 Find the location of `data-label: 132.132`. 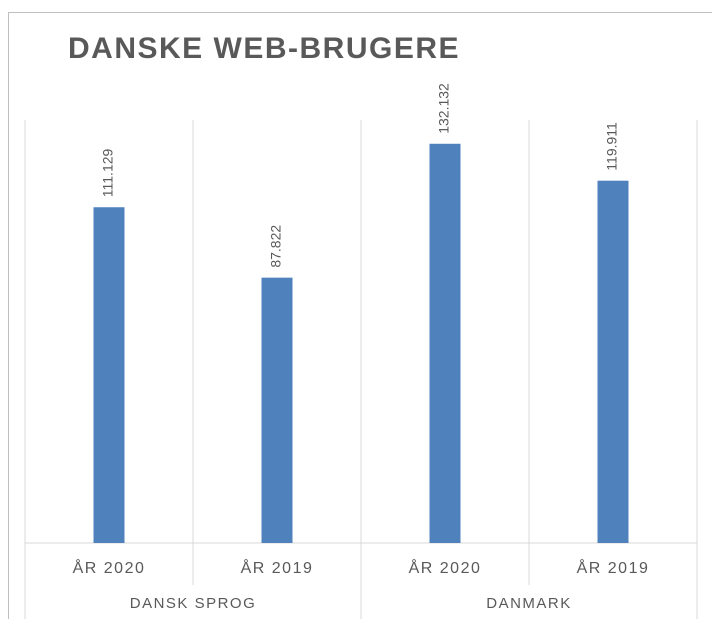

data-label: 132.132 is located at coordinates (444, 108).